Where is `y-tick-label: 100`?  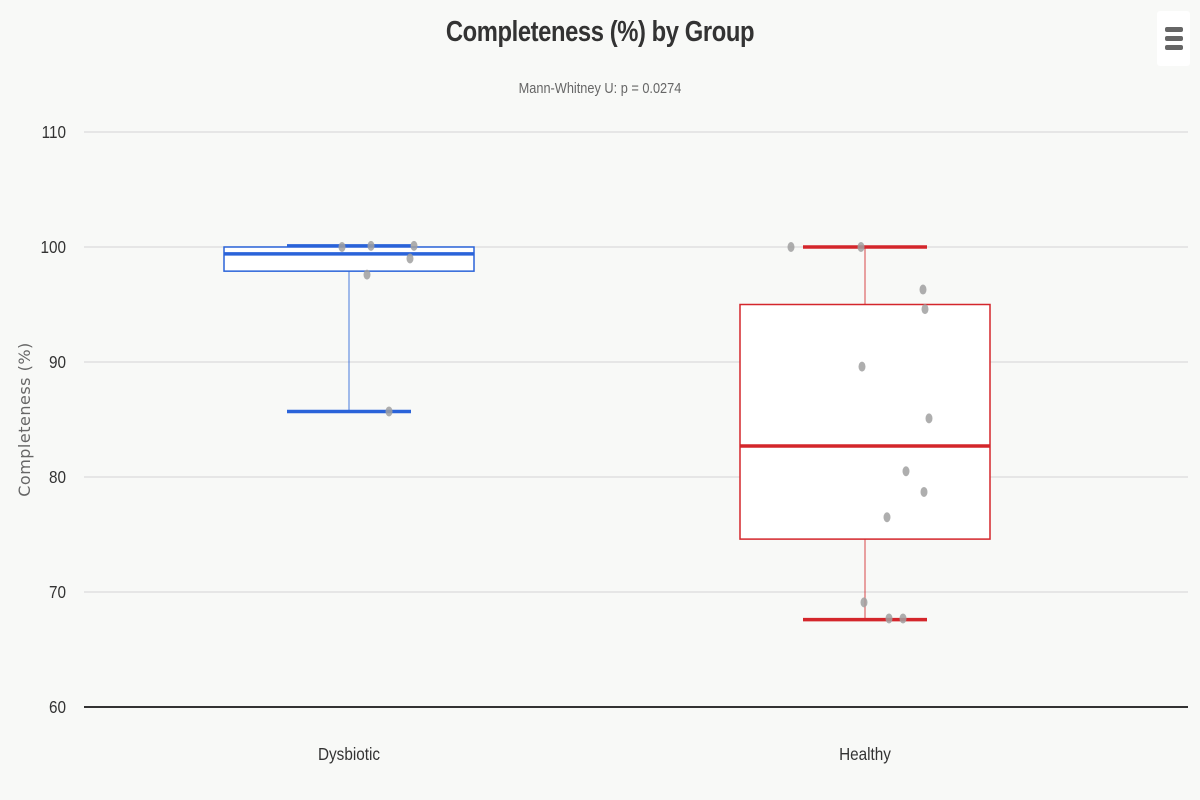 y-tick-label: 100 is located at coordinates (53, 247).